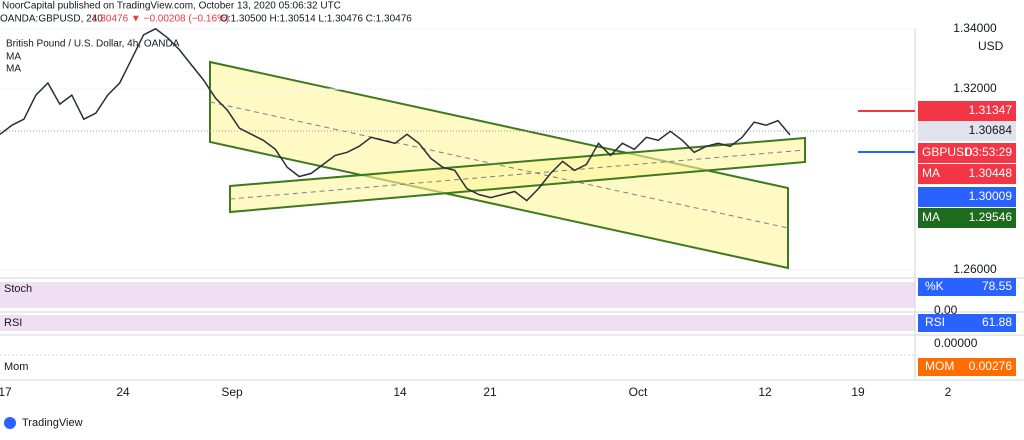 The image size is (1024, 440). What do you see at coordinates (939, 366) in the screenshot?
I see `indicator-label: MOM` at bounding box center [939, 366].